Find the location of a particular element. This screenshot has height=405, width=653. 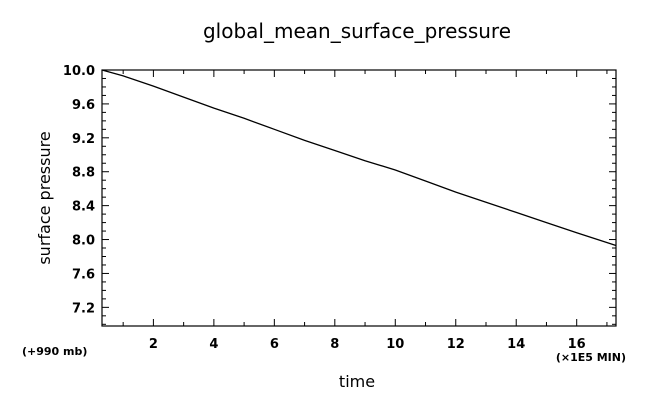

y-tick-label: 8.0 is located at coordinates (83, 241).